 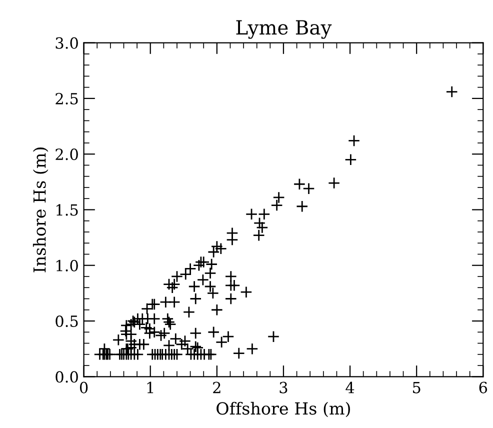 I want to click on y-tick-label: 3.0, so click(x=67, y=43).